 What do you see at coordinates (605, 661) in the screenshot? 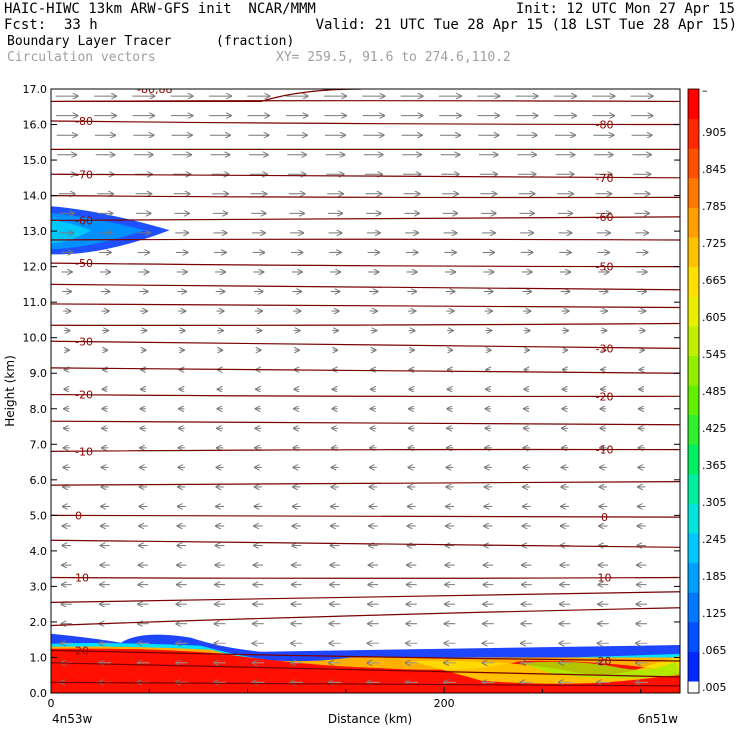
I see `temperature-contour-label-right: 20` at bounding box center [605, 661].